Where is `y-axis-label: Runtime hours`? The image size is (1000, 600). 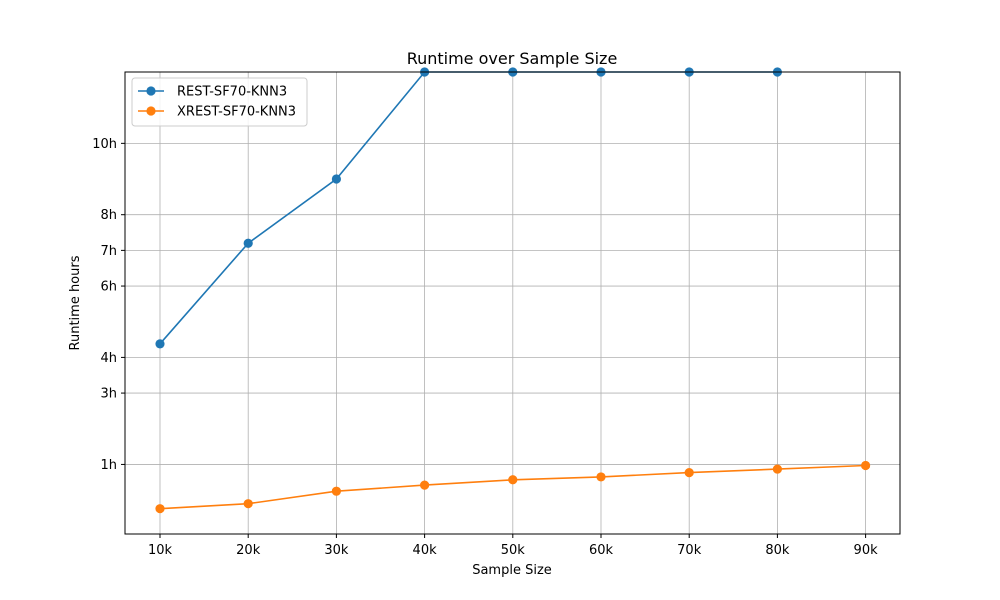
y-axis-label: Runtime hours is located at coordinates (75, 302).